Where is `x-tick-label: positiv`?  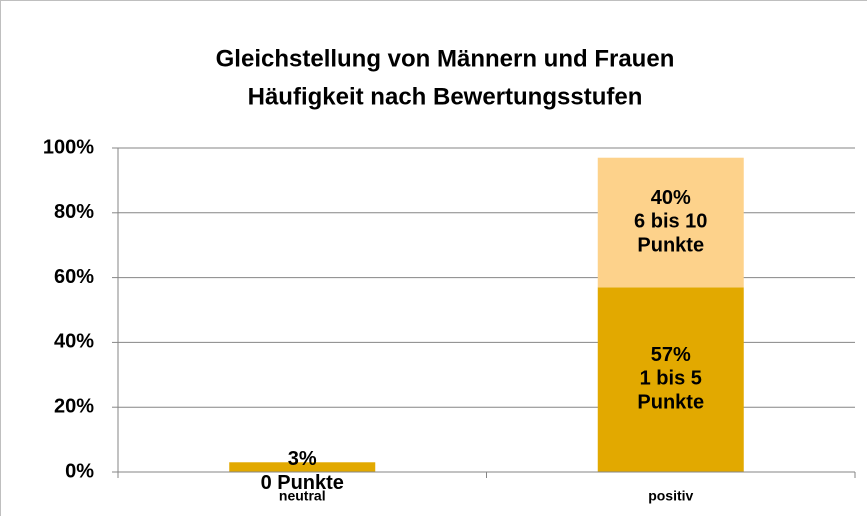 x-tick-label: positiv is located at coordinates (670, 496).